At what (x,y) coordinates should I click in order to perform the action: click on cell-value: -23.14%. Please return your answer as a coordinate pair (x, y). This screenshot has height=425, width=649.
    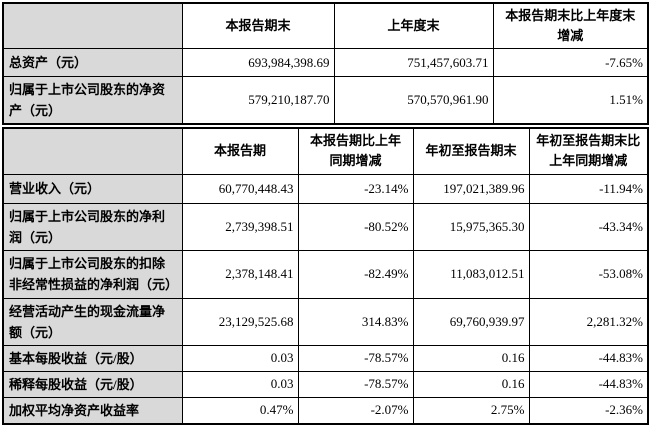
    Looking at the image, I should click on (355, 188).